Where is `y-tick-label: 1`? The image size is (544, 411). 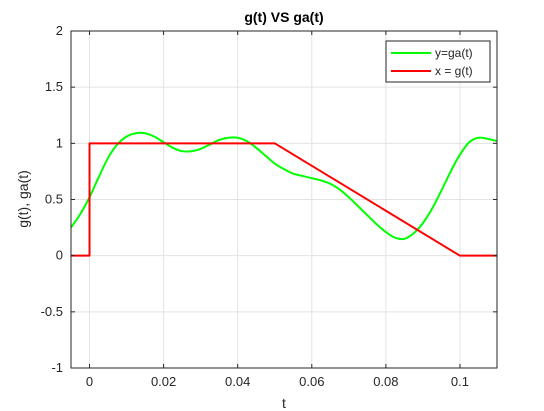 y-tick-label: 1 is located at coordinates (59, 142).